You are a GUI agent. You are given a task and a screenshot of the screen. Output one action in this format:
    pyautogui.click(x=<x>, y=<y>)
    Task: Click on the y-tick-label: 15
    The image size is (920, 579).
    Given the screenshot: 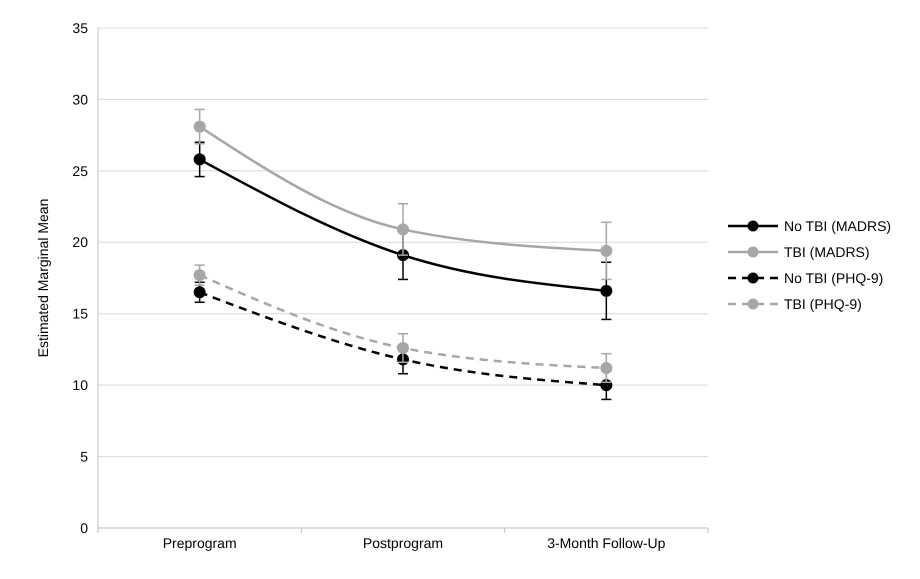 What is the action you would take?
    pyautogui.click(x=80, y=314)
    